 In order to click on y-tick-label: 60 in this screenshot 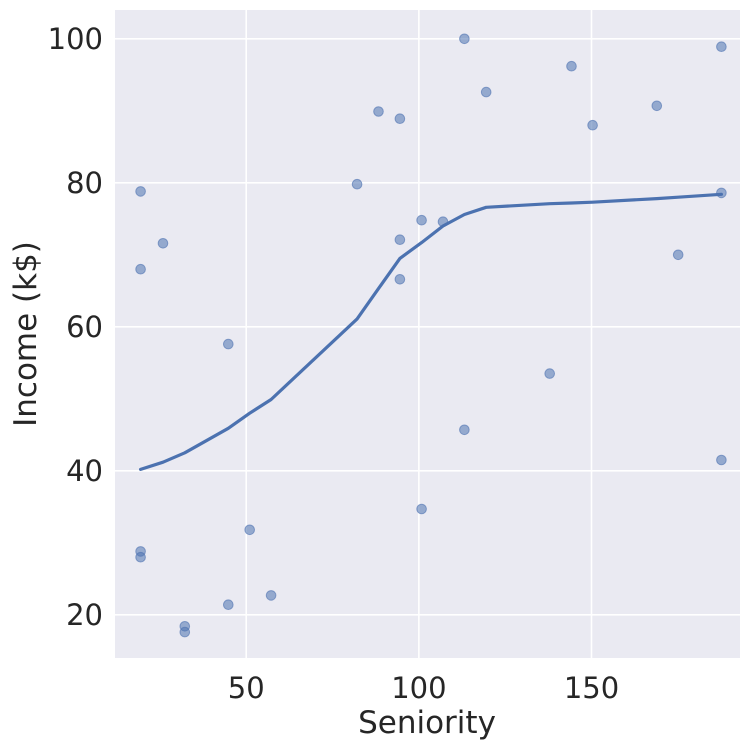, I will do `click(84, 327)`.